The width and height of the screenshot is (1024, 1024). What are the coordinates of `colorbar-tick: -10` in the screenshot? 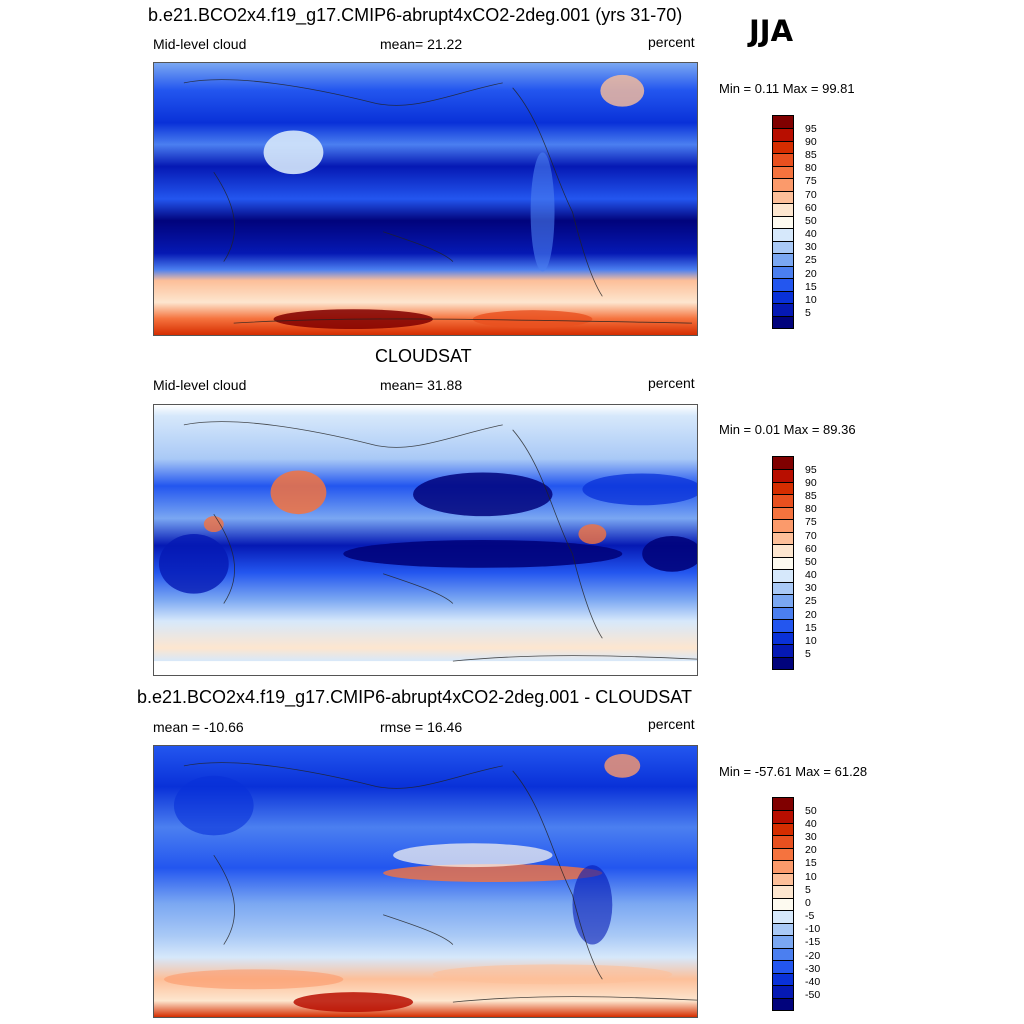 It's located at (813, 929).